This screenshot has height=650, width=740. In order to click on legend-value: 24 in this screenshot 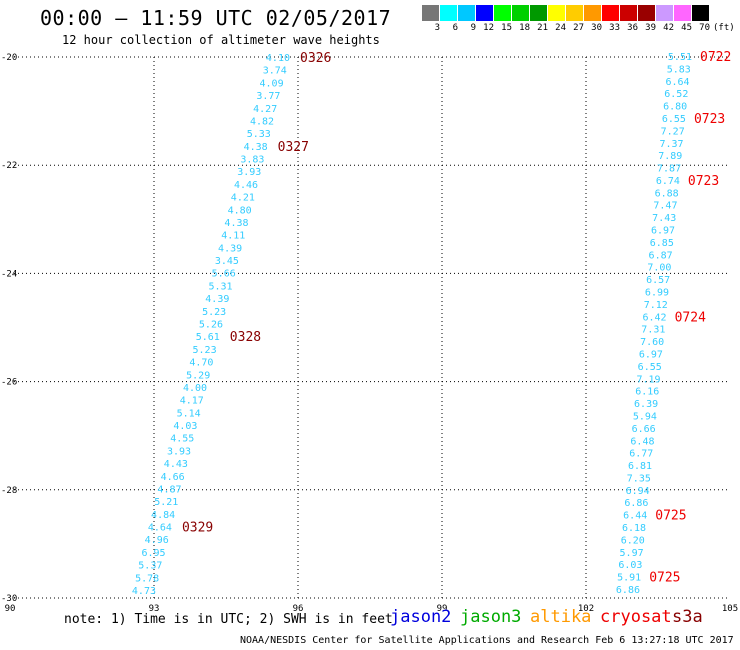, I will do `click(560, 28)`.